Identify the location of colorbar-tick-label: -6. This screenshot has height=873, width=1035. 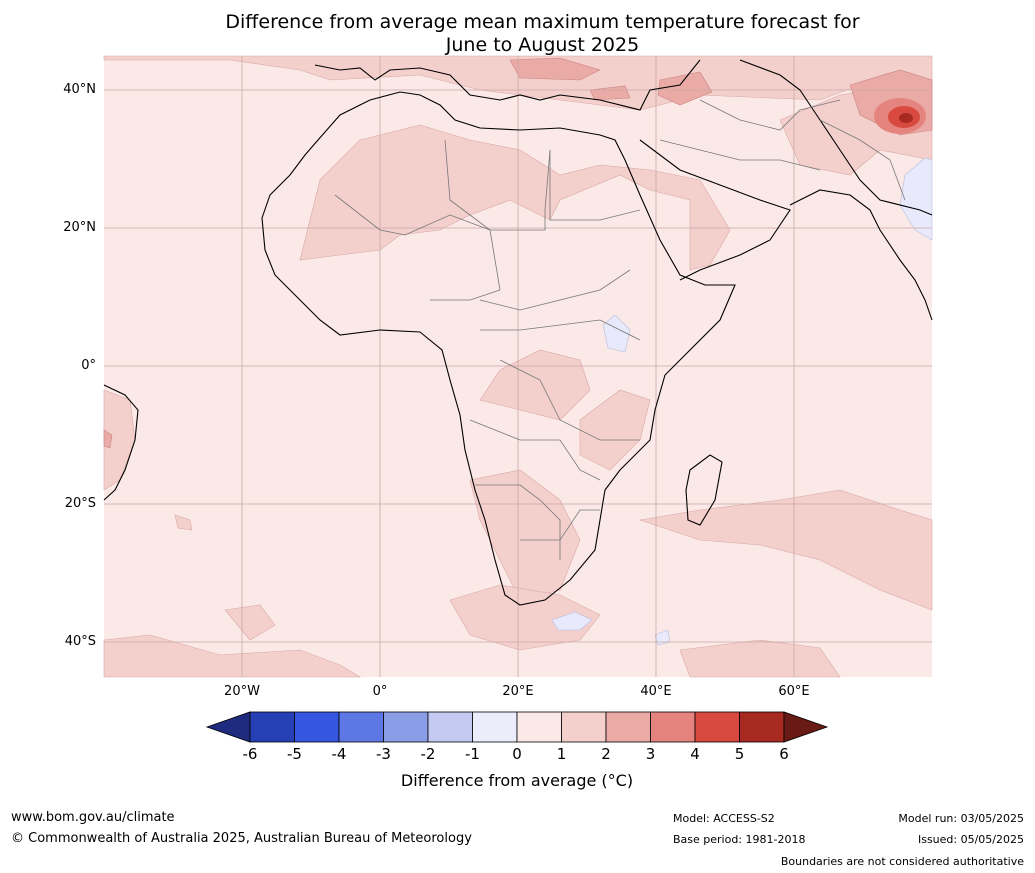
(250, 754).